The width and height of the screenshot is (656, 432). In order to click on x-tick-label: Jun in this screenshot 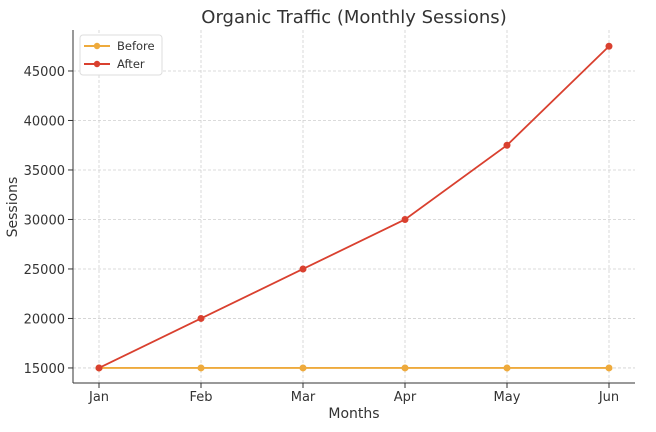, I will do `click(608, 397)`.